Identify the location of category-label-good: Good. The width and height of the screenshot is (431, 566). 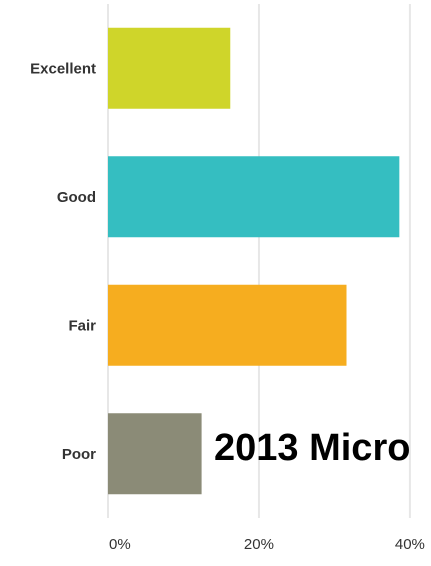
(76, 197).